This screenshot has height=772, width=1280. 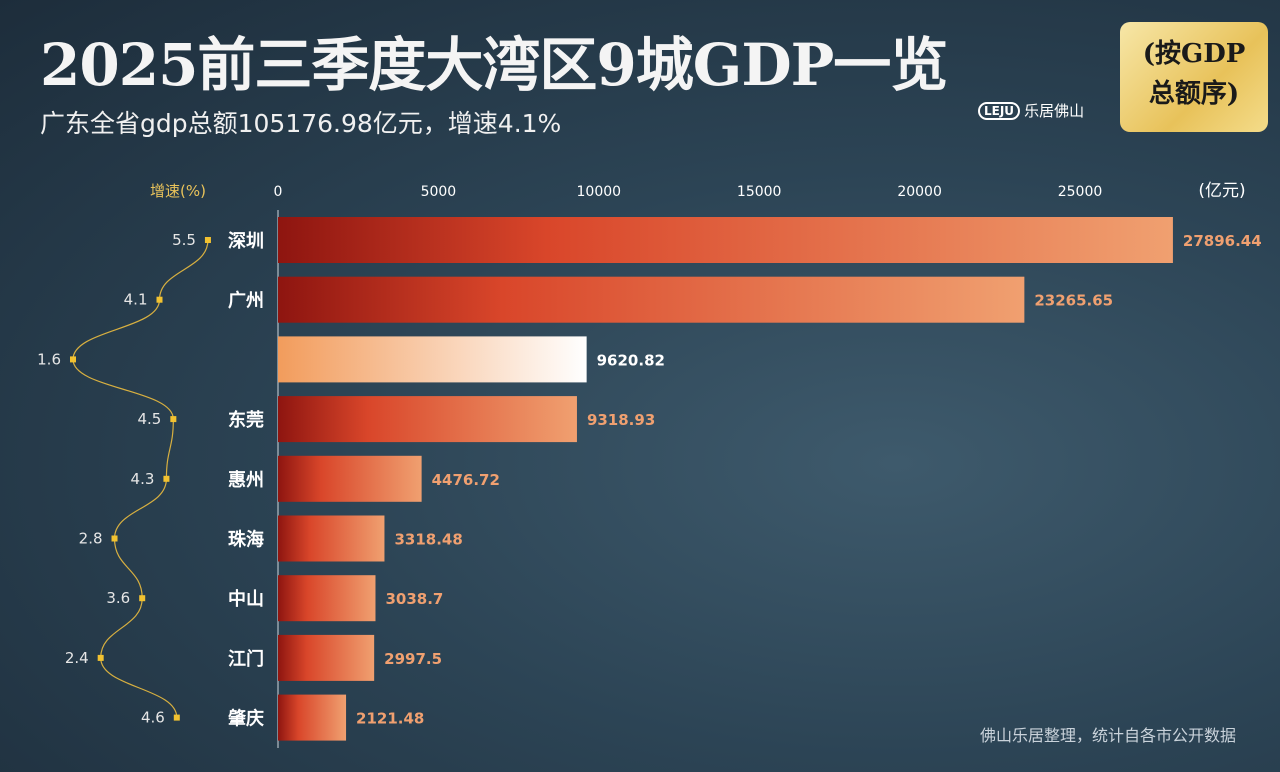 I want to click on x-tick-label: 15000, so click(x=759, y=192).